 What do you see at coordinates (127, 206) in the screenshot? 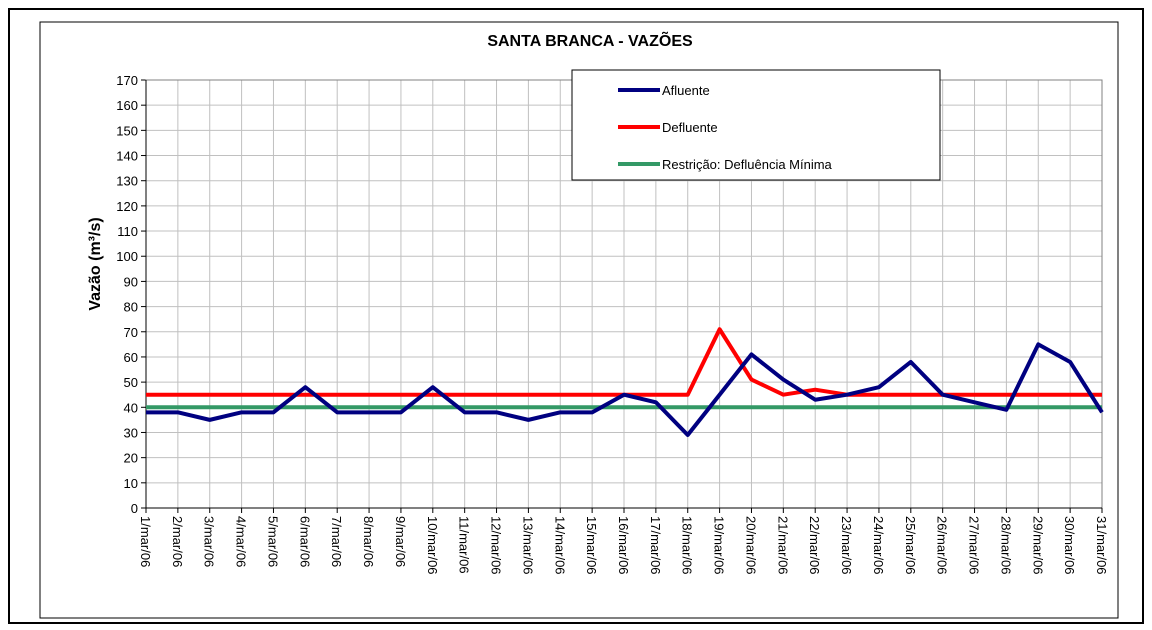
I see `y-tick-label: 120` at bounding box center [127, 206].